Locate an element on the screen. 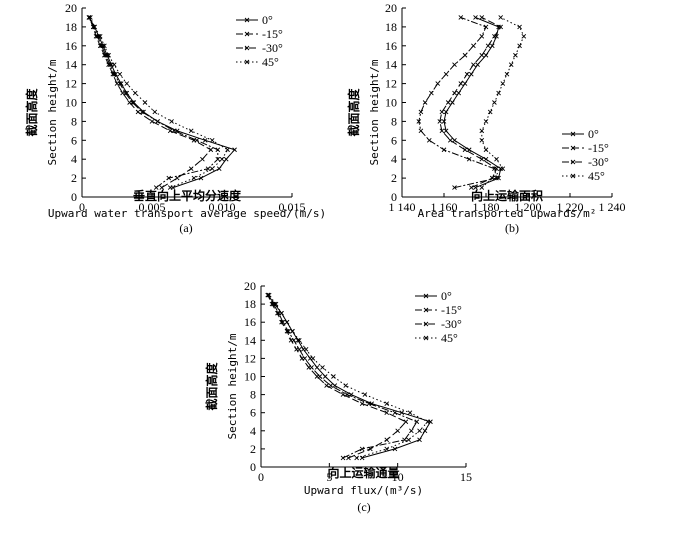 This screenshot has height=533, width=700. y-tick-label: 14 is located at coordinates (71, 65).